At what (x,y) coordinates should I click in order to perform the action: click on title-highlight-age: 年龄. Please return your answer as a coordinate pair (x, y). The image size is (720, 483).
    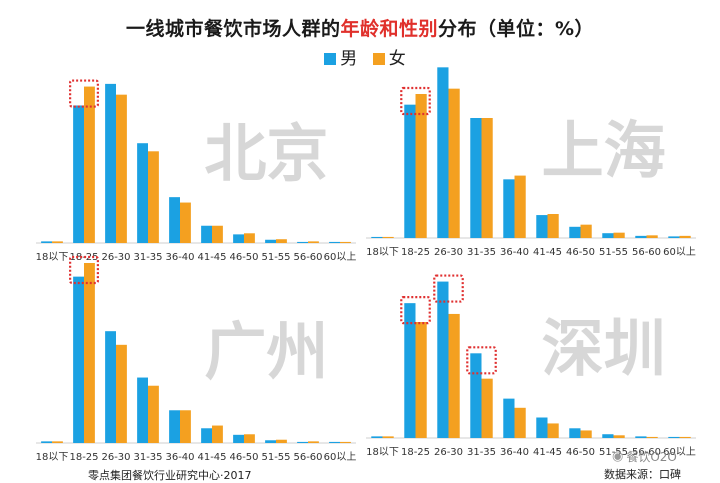
    Looking at the image, I should click on (360, 29).